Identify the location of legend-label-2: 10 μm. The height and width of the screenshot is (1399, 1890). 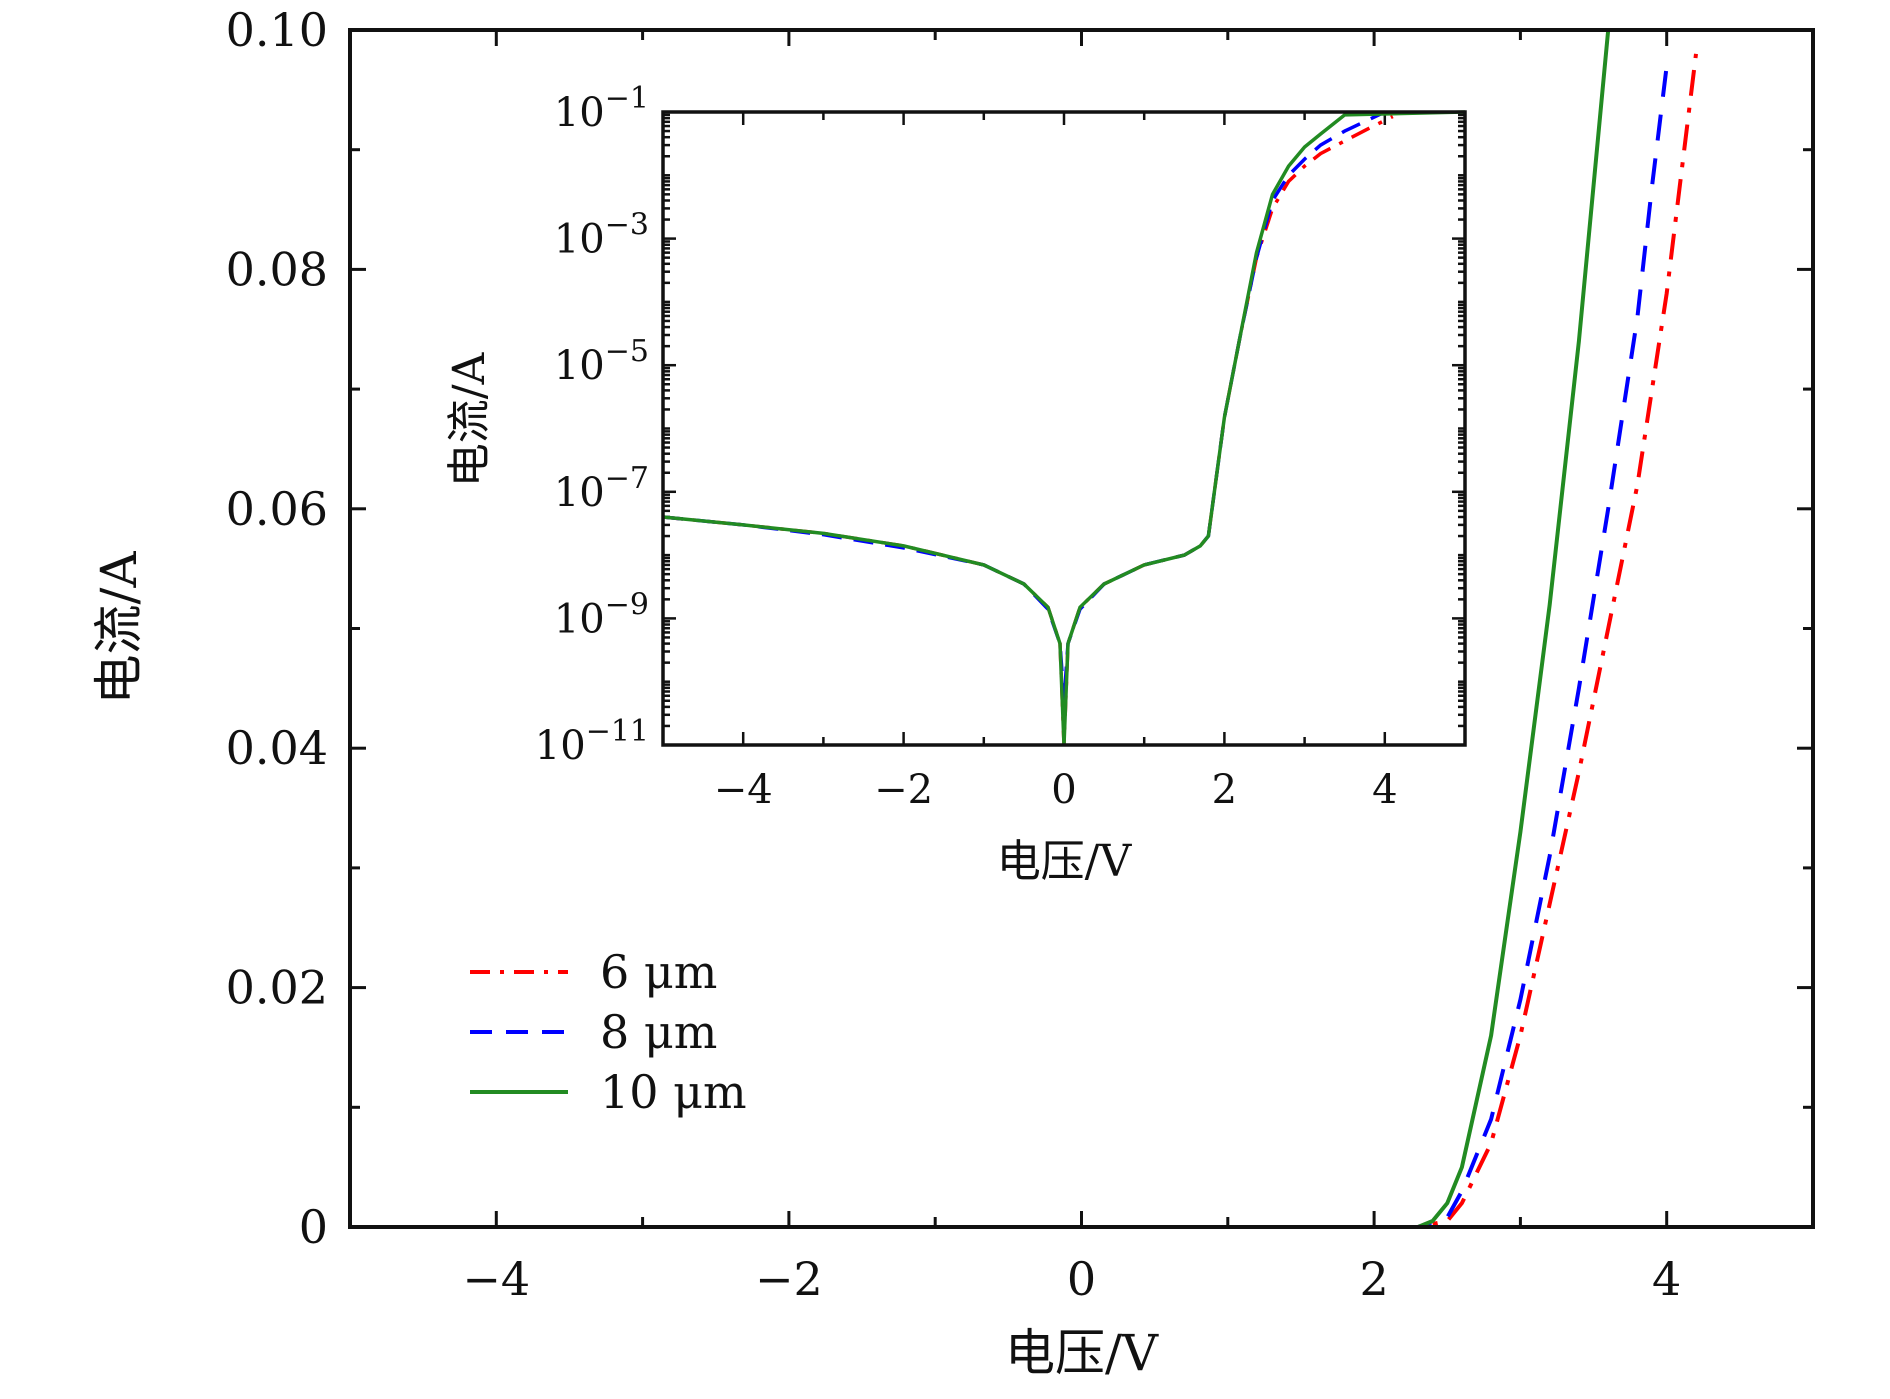
(673, 1092).